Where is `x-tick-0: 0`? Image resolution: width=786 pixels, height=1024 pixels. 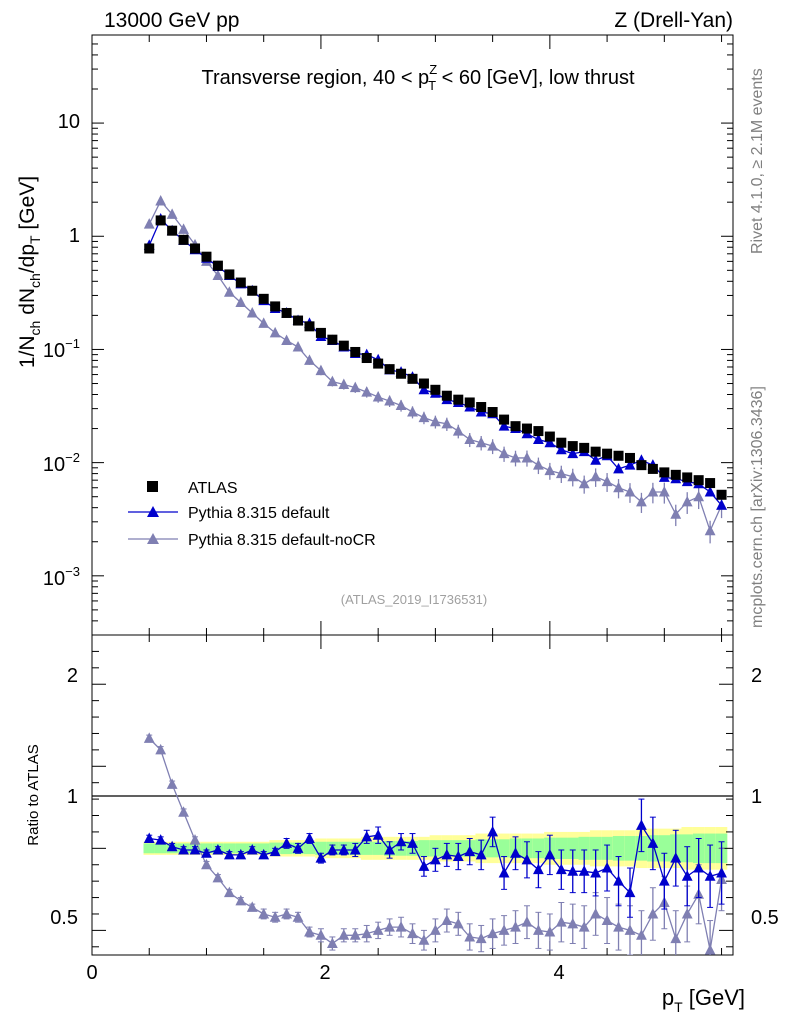 x-tick-0: 0 is located at coordinates (91, 973).